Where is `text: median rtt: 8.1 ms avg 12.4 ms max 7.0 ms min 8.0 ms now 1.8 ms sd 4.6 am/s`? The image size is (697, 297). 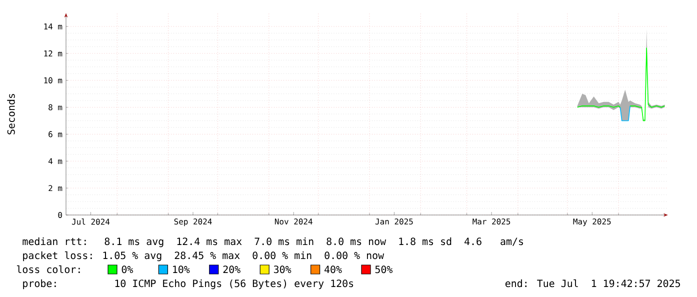 text: median rtt: 8.1 ms avg 12.4 ms max 7.0 ms min 8.0 ms now 1.8 ms sd 4.6 am/s is located at coordinates (273, 242).